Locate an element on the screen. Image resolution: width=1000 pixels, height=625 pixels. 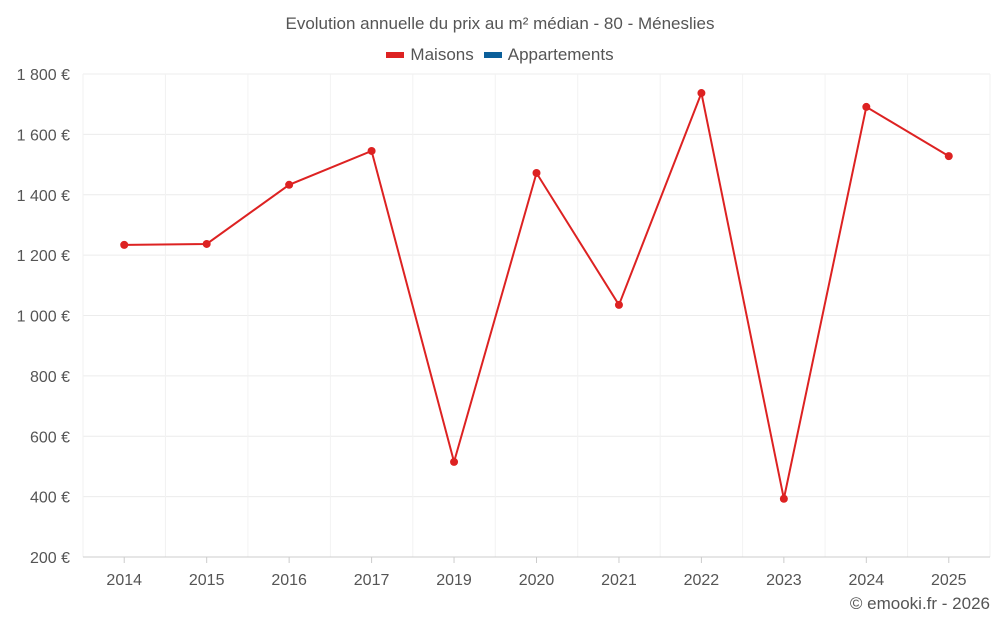
legend-item-appartements: Appartements is located at coordinates (548, 55).